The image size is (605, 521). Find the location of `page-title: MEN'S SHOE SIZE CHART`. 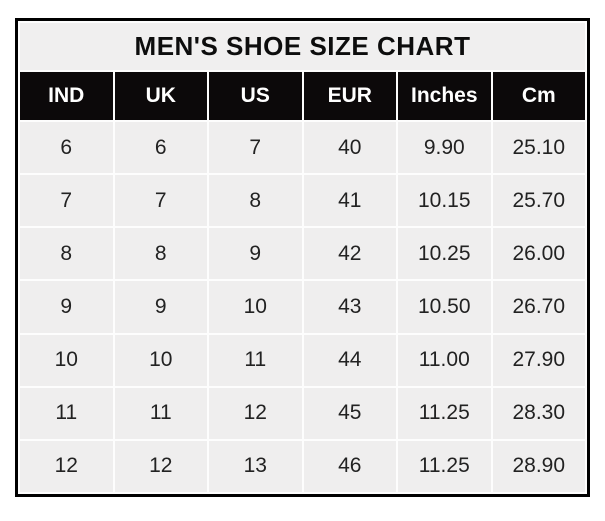

page-title: MEN'S SHOE SIZE CHART is located at coordinates (302, 47).